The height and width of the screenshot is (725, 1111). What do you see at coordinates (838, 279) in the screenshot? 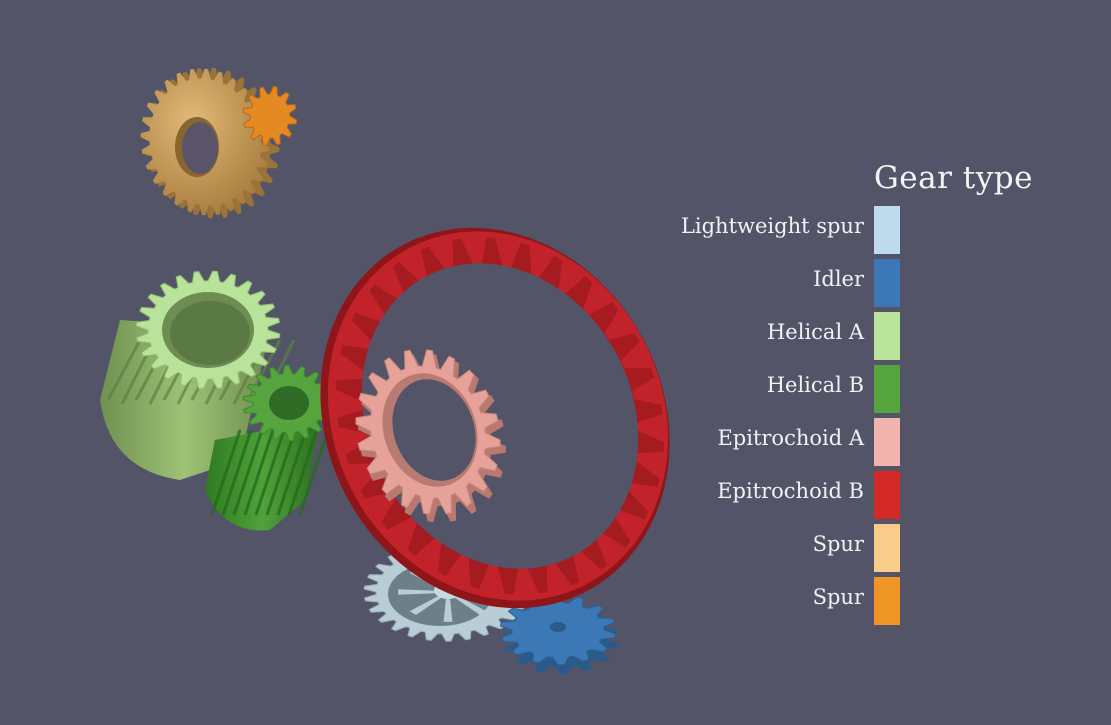
I see `legend-item-label: Idler` at bounding box center [838, 279].